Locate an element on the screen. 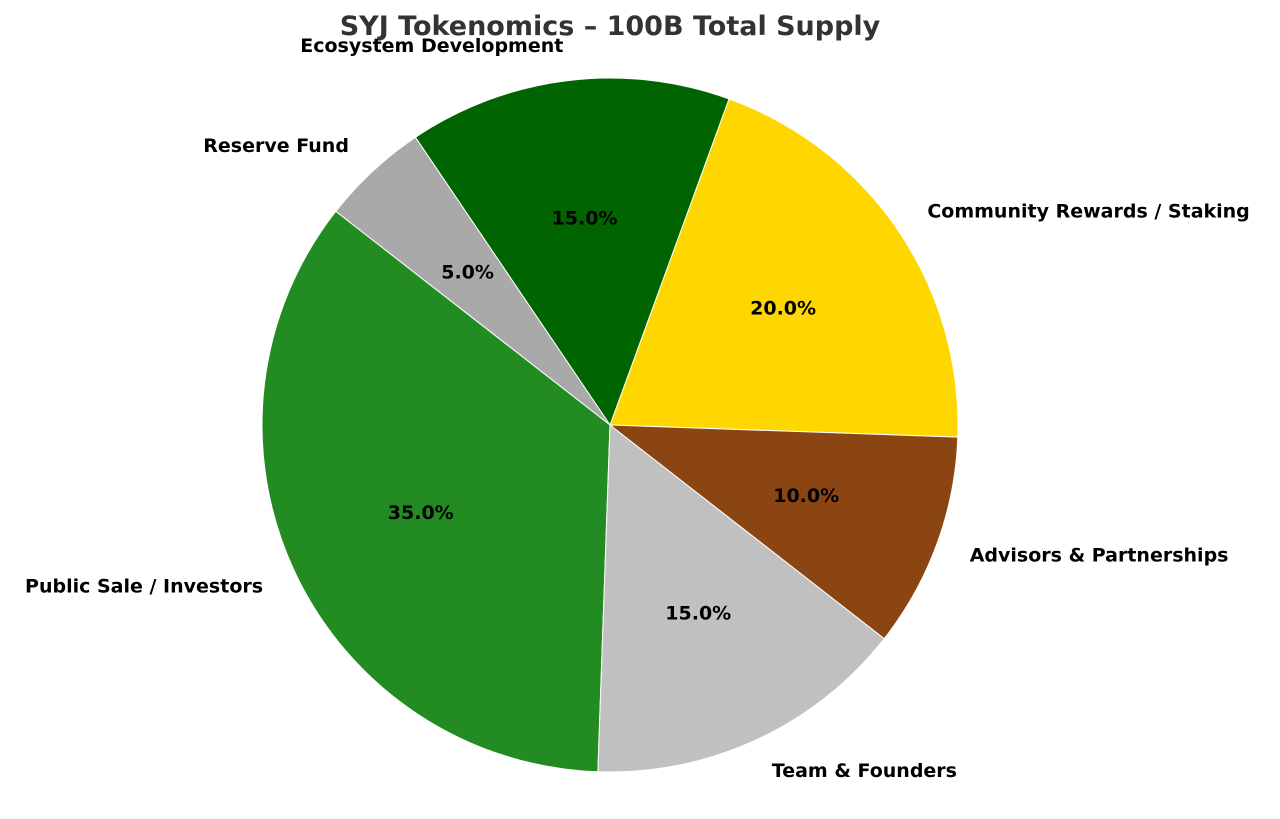  category-label-reserve-fund: Reserve Fund is located at coordinates (276, 146).